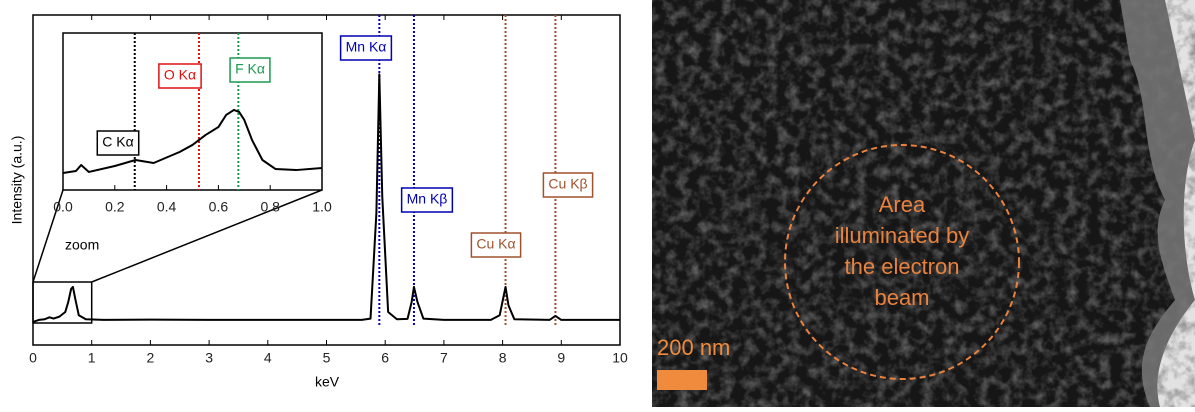  I want to click on peak-label-text: Mn Kα, so click(366, 47).